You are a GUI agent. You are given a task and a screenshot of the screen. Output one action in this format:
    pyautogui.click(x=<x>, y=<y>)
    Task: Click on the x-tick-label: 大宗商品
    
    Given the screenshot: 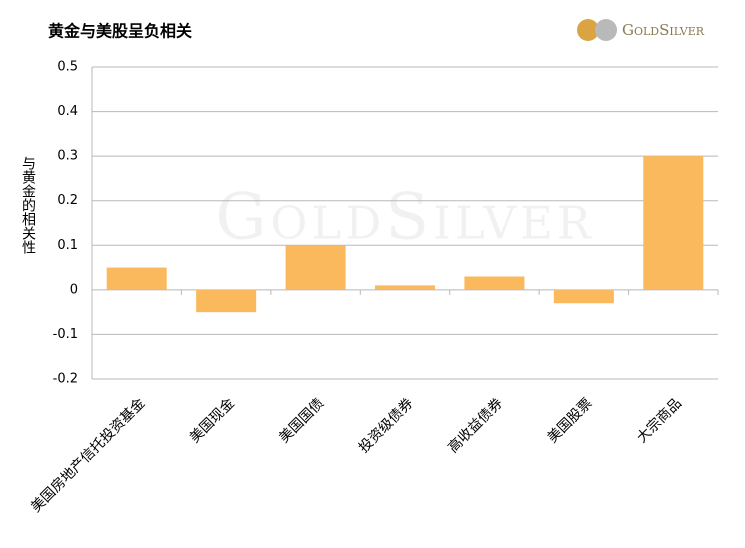 What is the action you would take?
    pyautogui.click(x=659, y=420)
    